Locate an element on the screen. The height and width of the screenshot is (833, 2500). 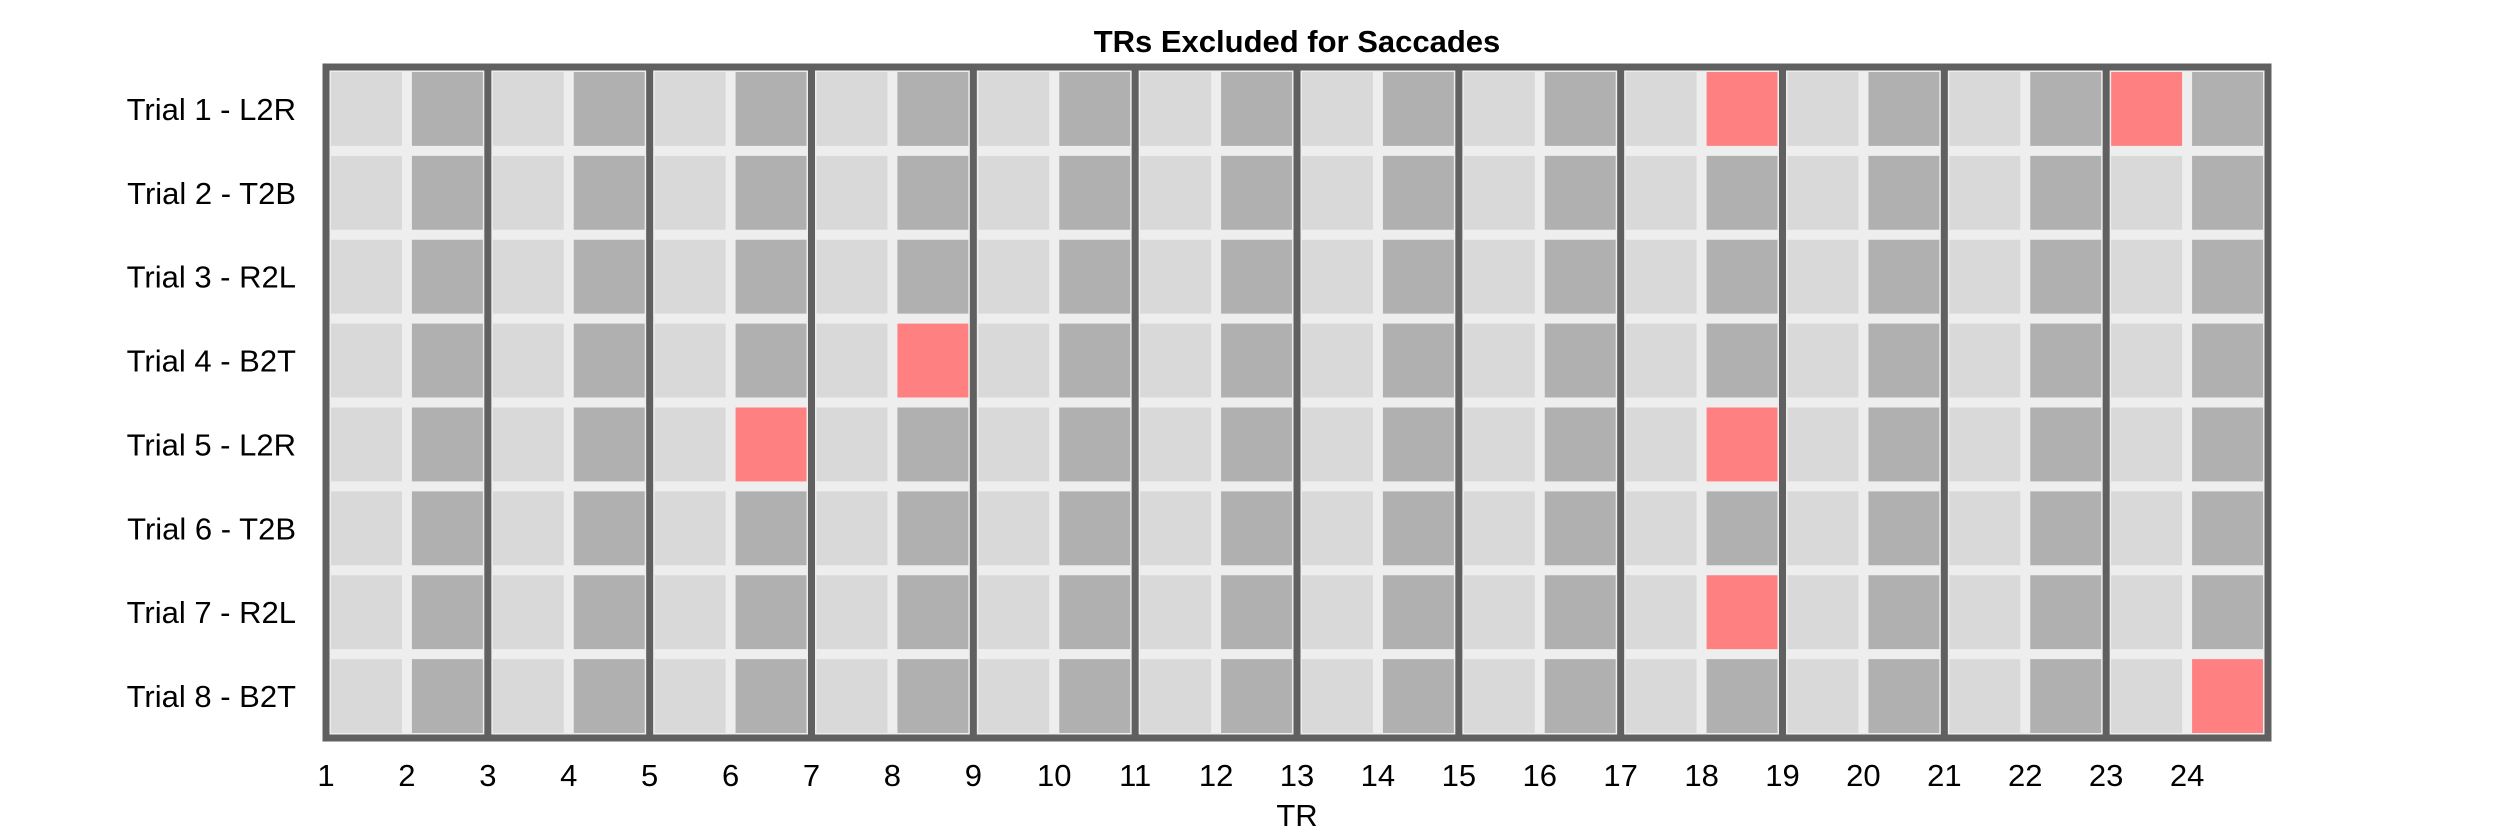
x-tick-label: 7 is located at coordinates (811, 775).